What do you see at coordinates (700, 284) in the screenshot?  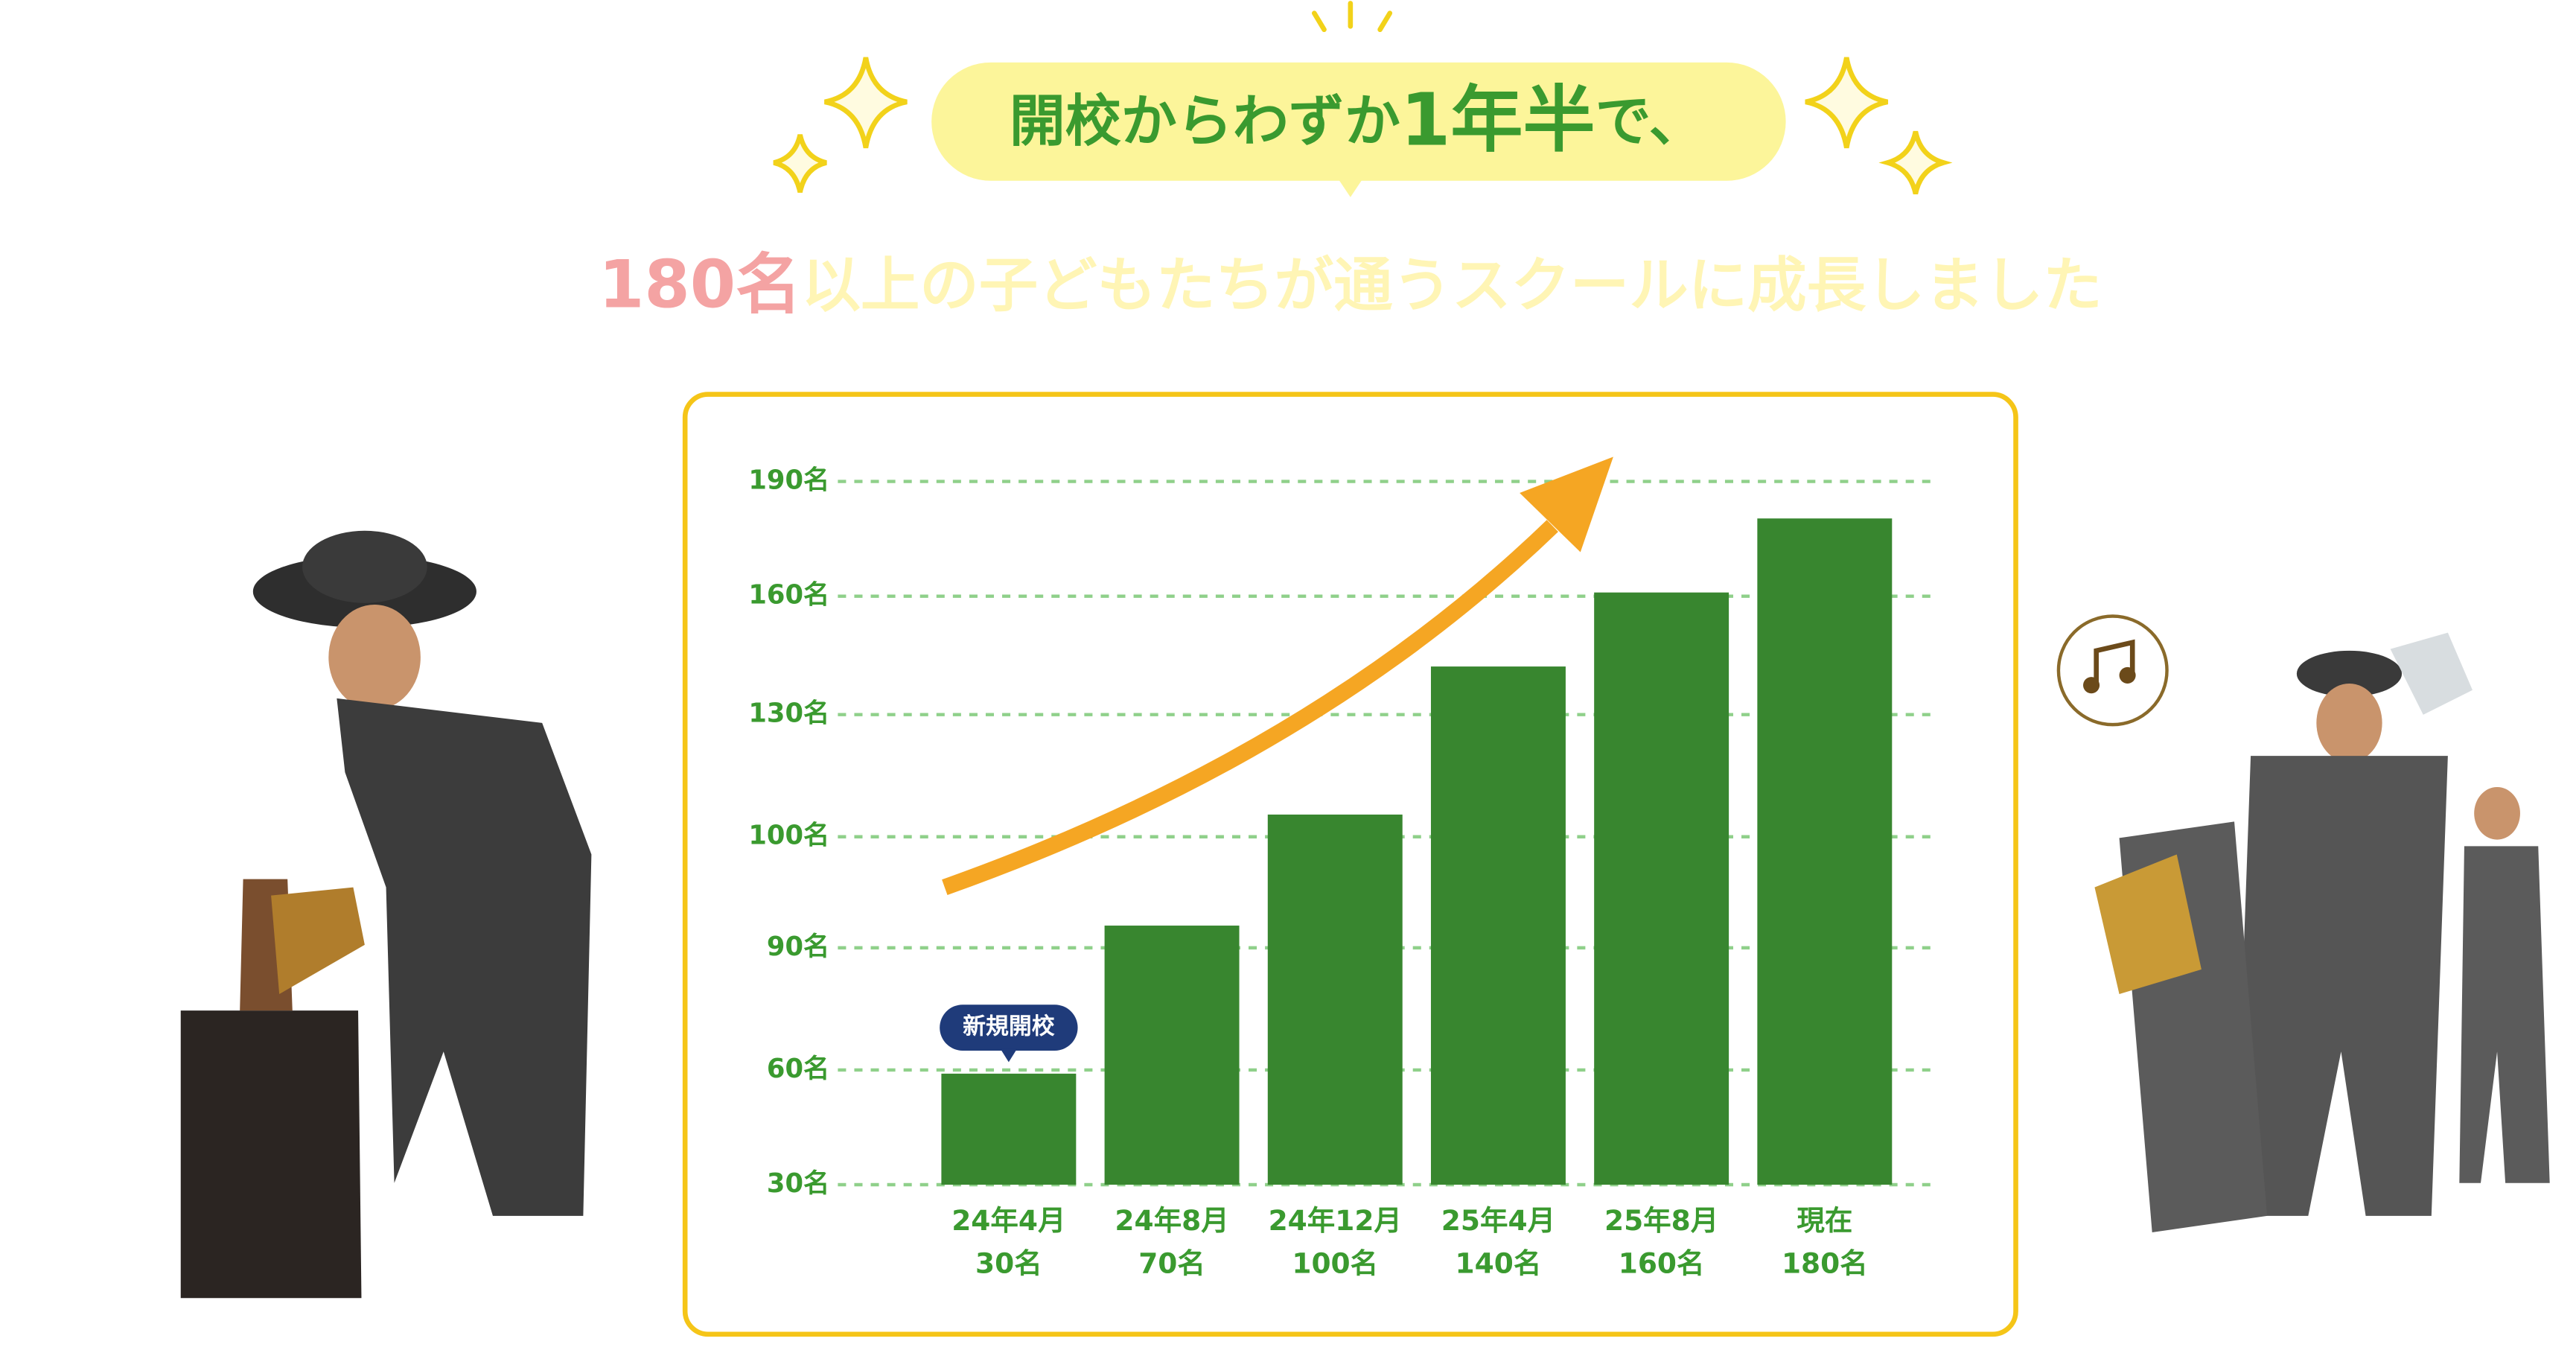 I see `subtitle-number: 180名` at bounding box center [700, 284].